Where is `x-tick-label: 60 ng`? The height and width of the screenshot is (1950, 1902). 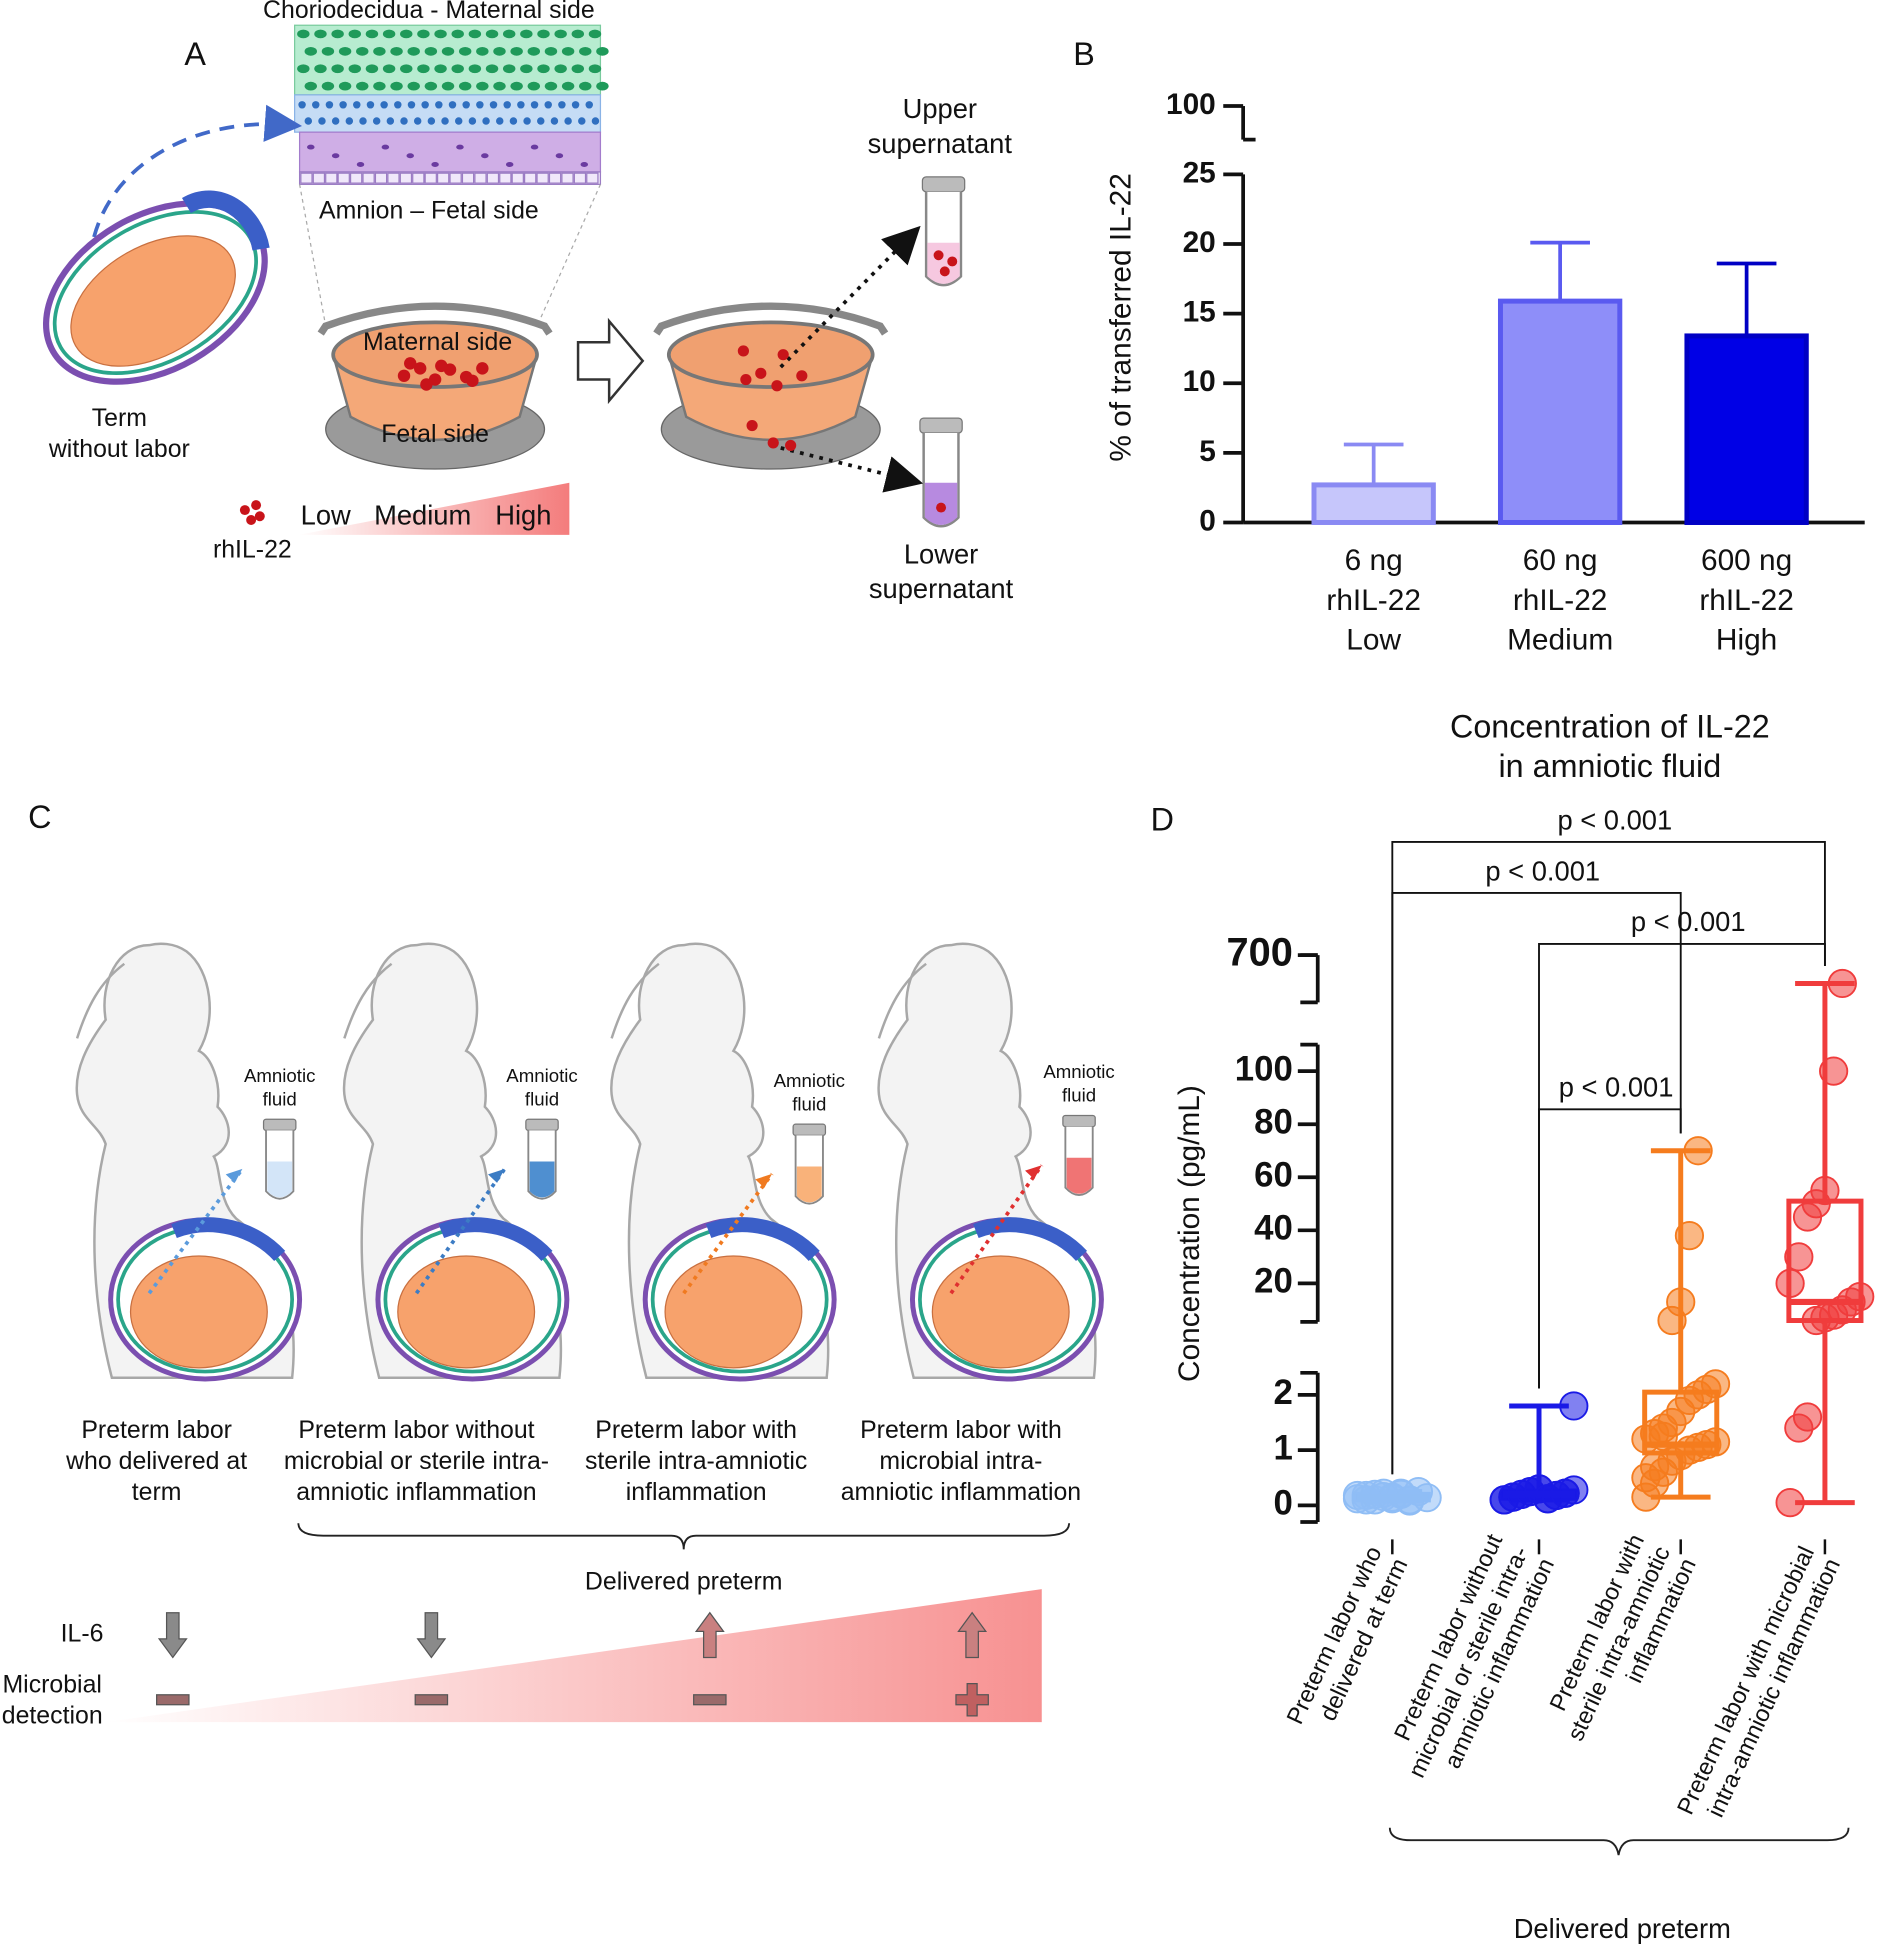
x-tick-label: 60 ng is located at coordinates (1560, 560).